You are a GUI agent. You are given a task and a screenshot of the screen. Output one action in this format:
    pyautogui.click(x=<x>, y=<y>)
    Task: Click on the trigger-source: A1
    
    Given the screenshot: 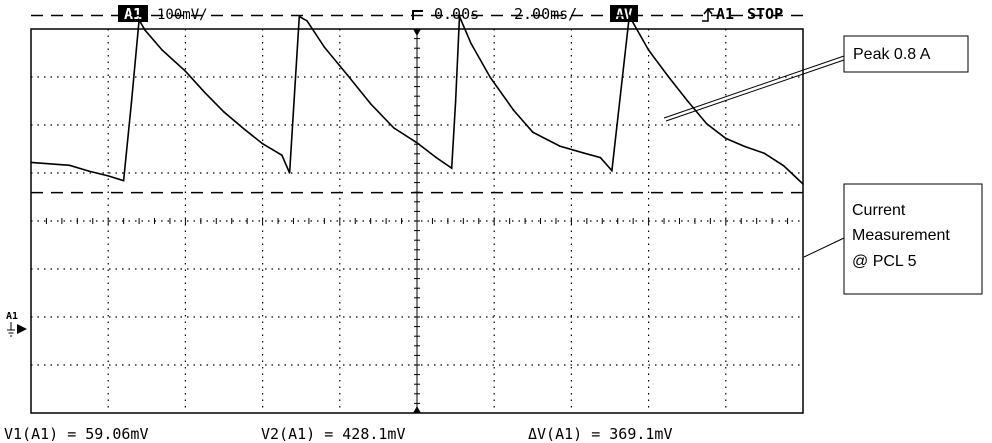 What is the action you would take?
    pyautogui.click(x=725, y=14)
    